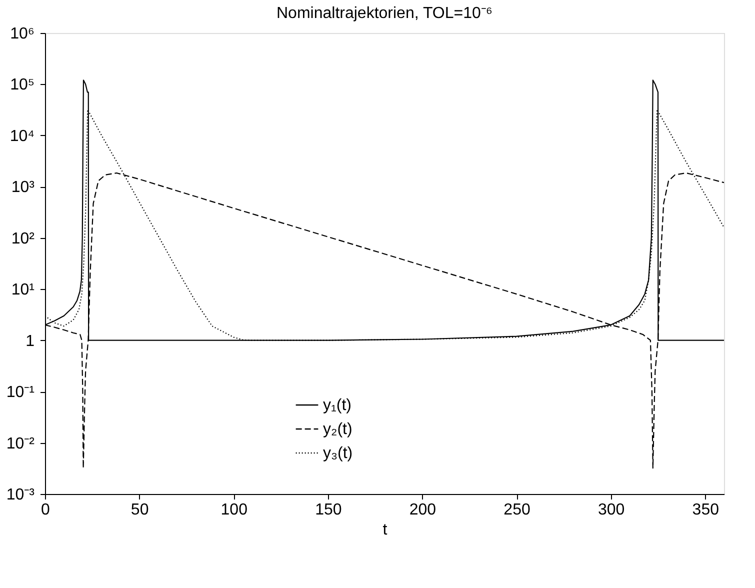 The width and height of the screenshot is (755, 588). What do you see at coordinates (21, 443) in the screenshot?
I see `y-tick-label: 10⁻²` at bounding box center [21, 443].